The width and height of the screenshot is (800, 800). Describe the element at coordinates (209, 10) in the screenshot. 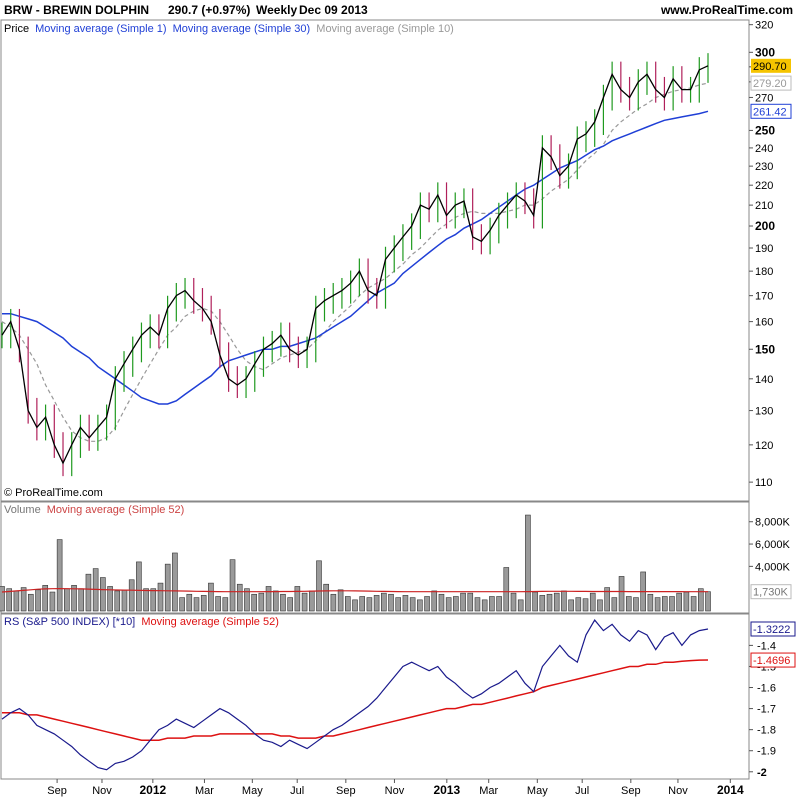

I see `header-quote: 290.7 (+0.97%)` at that location.